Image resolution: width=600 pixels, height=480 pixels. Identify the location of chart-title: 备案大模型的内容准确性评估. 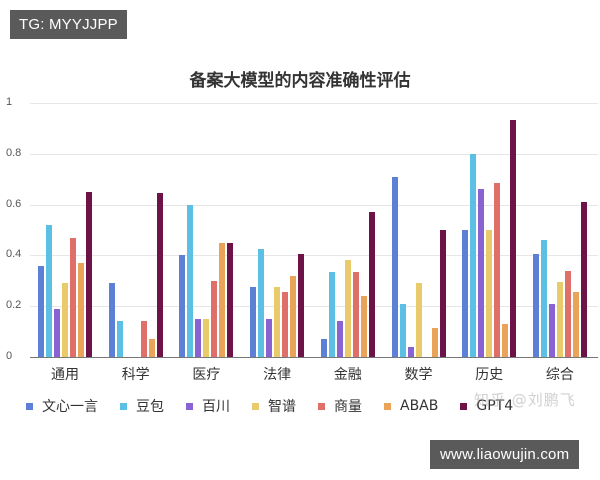
(300, 81).